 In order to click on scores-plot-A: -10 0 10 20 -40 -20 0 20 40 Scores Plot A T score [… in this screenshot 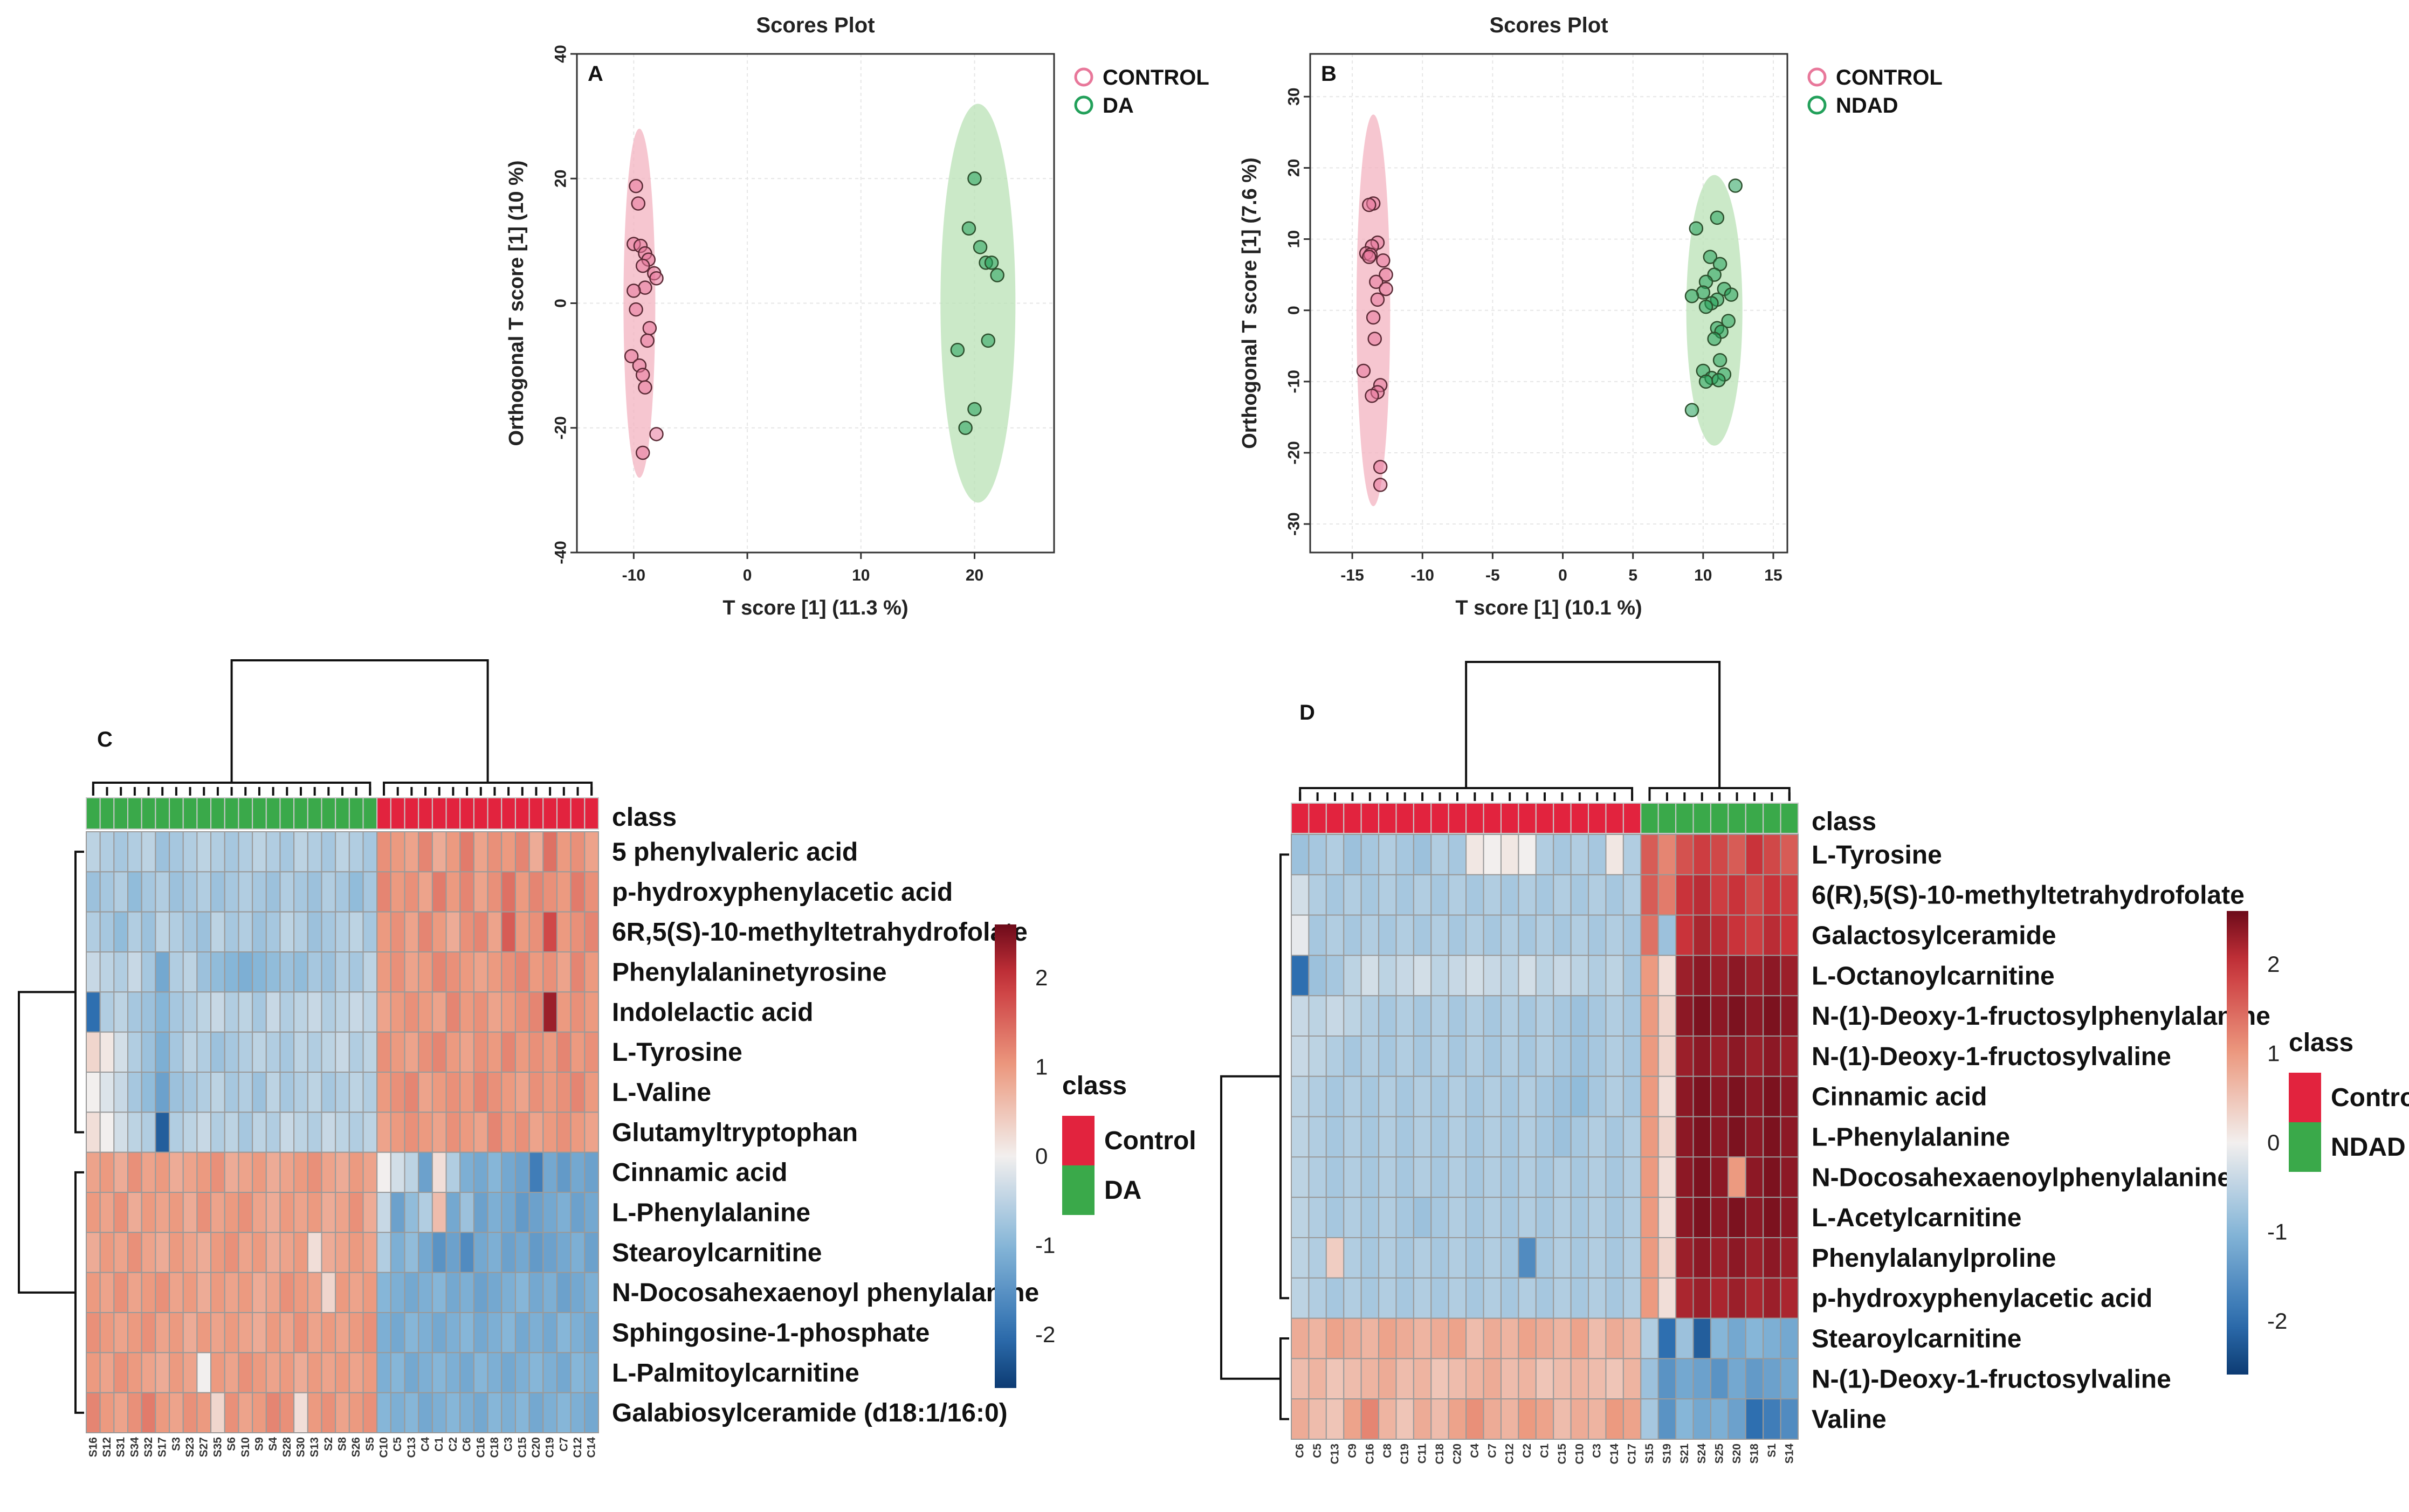, I will do `click(857, 316)`.